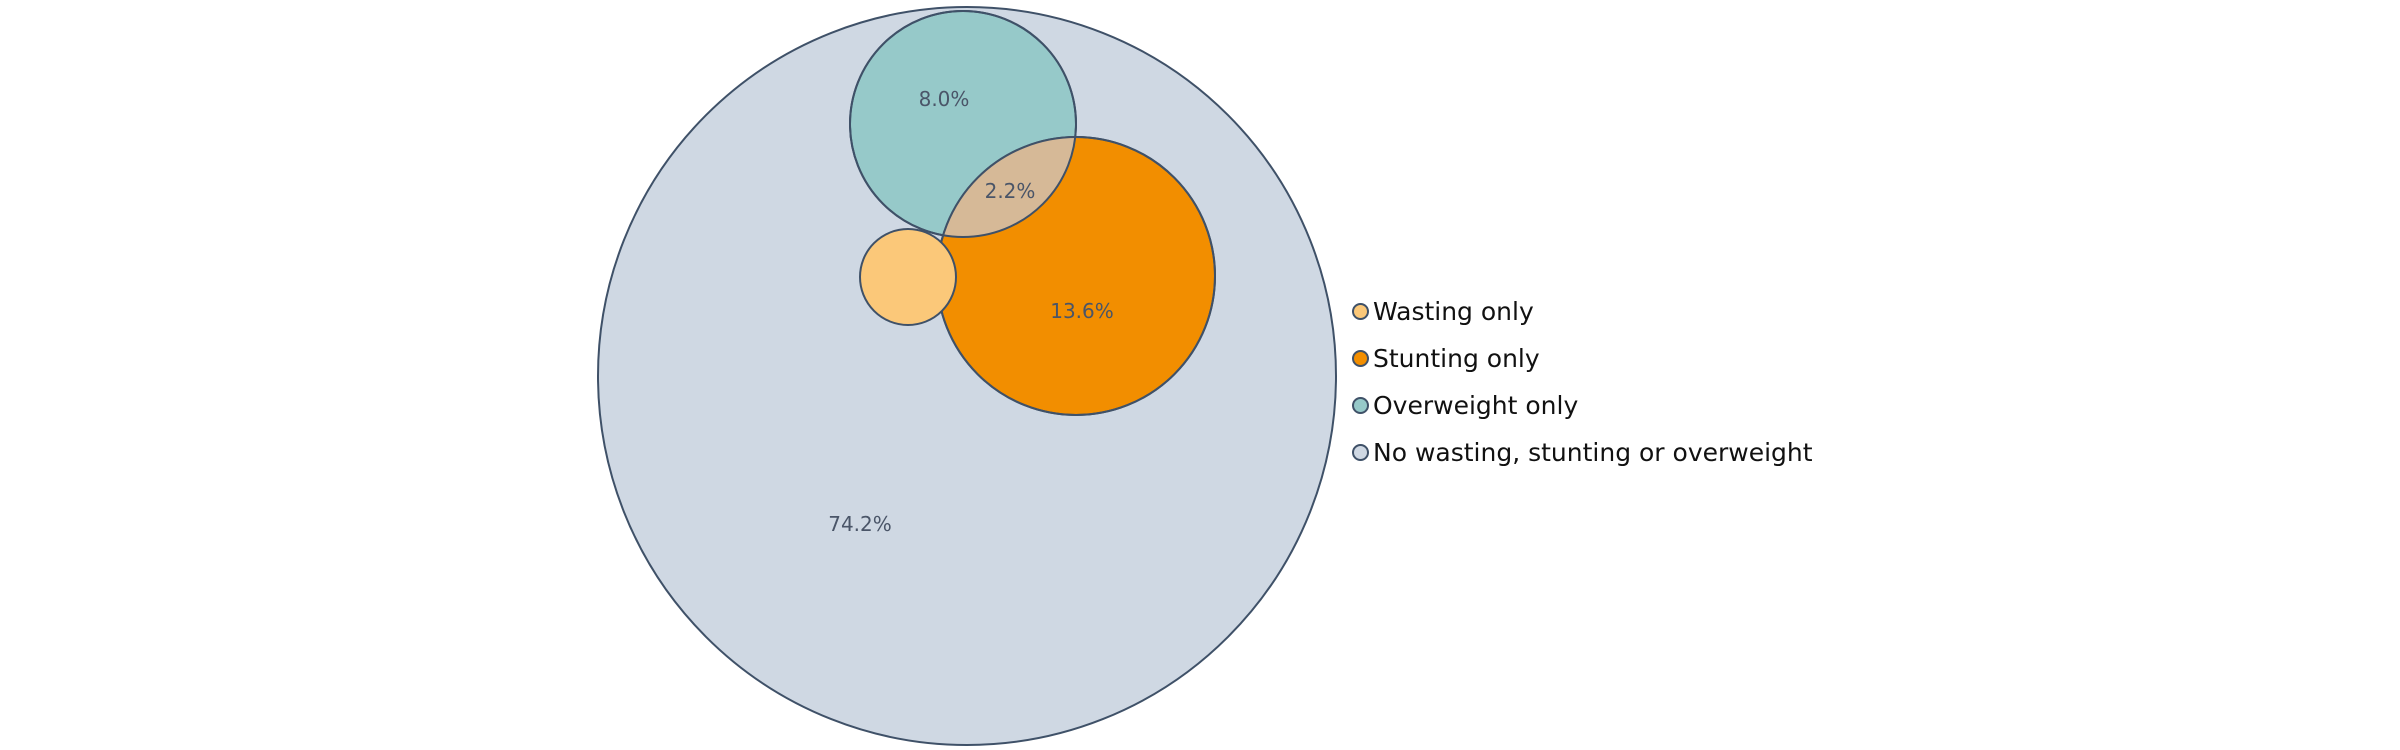  Describe the element at coordinates (1582, 311) in the screenshot. I see `legend-item-wasting: Wasting only` at that location.